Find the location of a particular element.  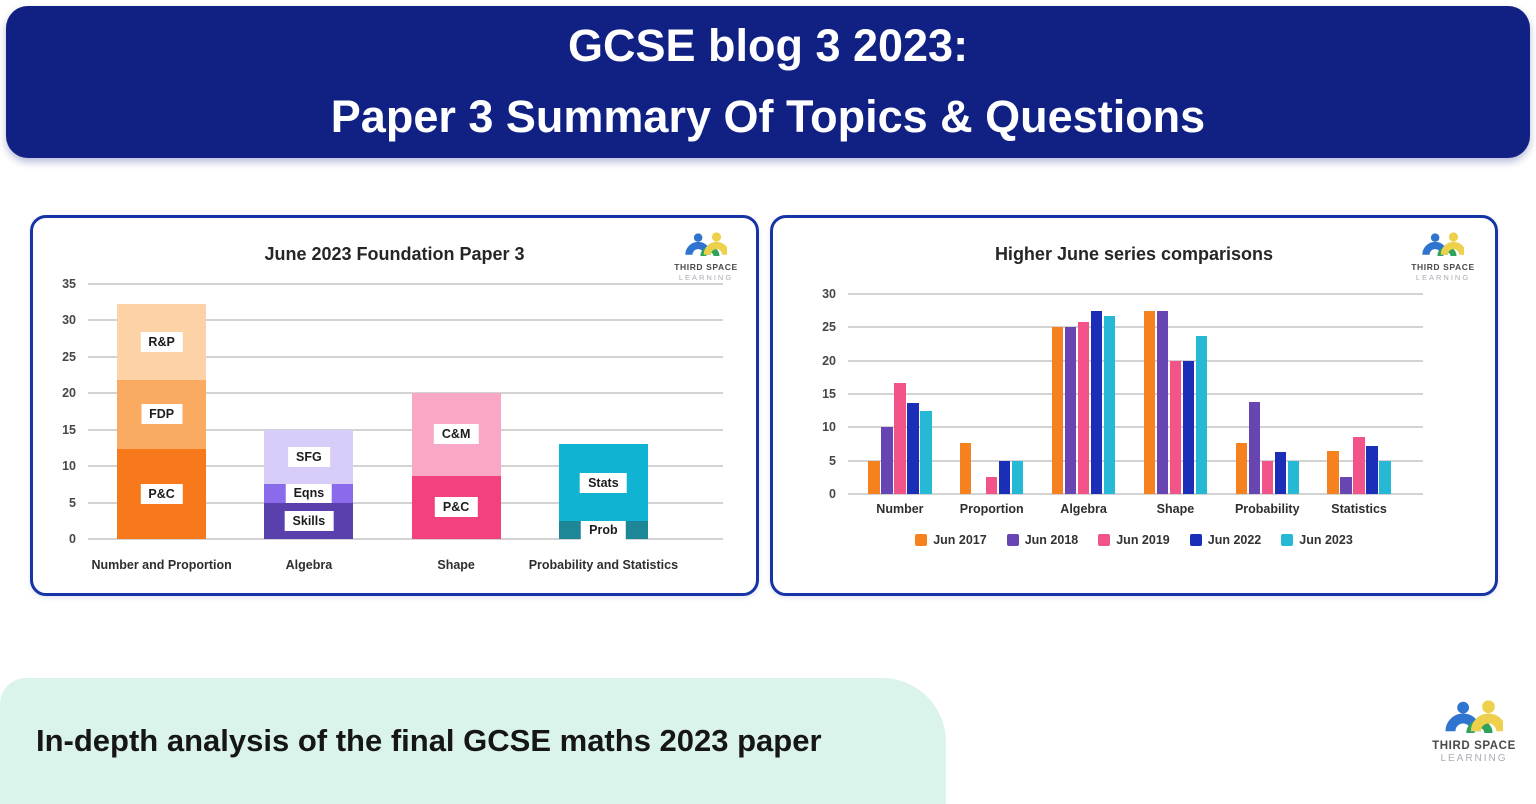

y-axis-tick-label: 35 is located at coordinates (69, 284).